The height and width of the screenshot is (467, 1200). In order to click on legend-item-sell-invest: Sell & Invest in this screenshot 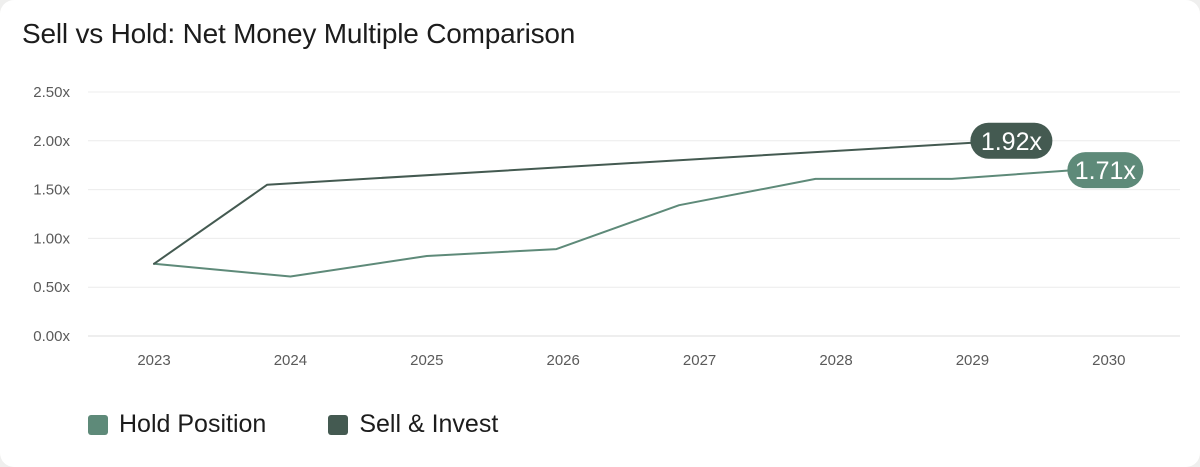, I will do `click(413, 424)`.